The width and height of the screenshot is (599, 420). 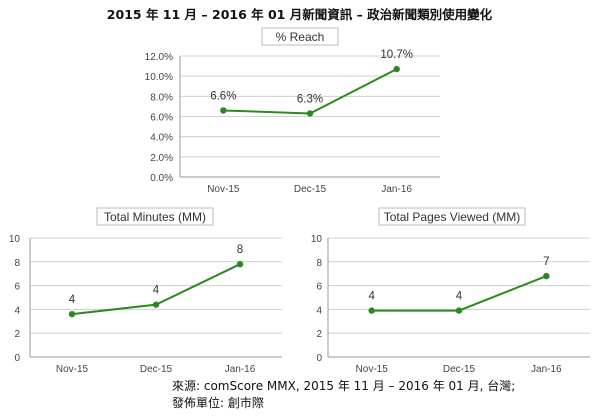 What do you see at coordinates (218, 403) in the screenshot?
I see `publisher-line: 發佈單位: 創市際` at bounding box center [218, 403].